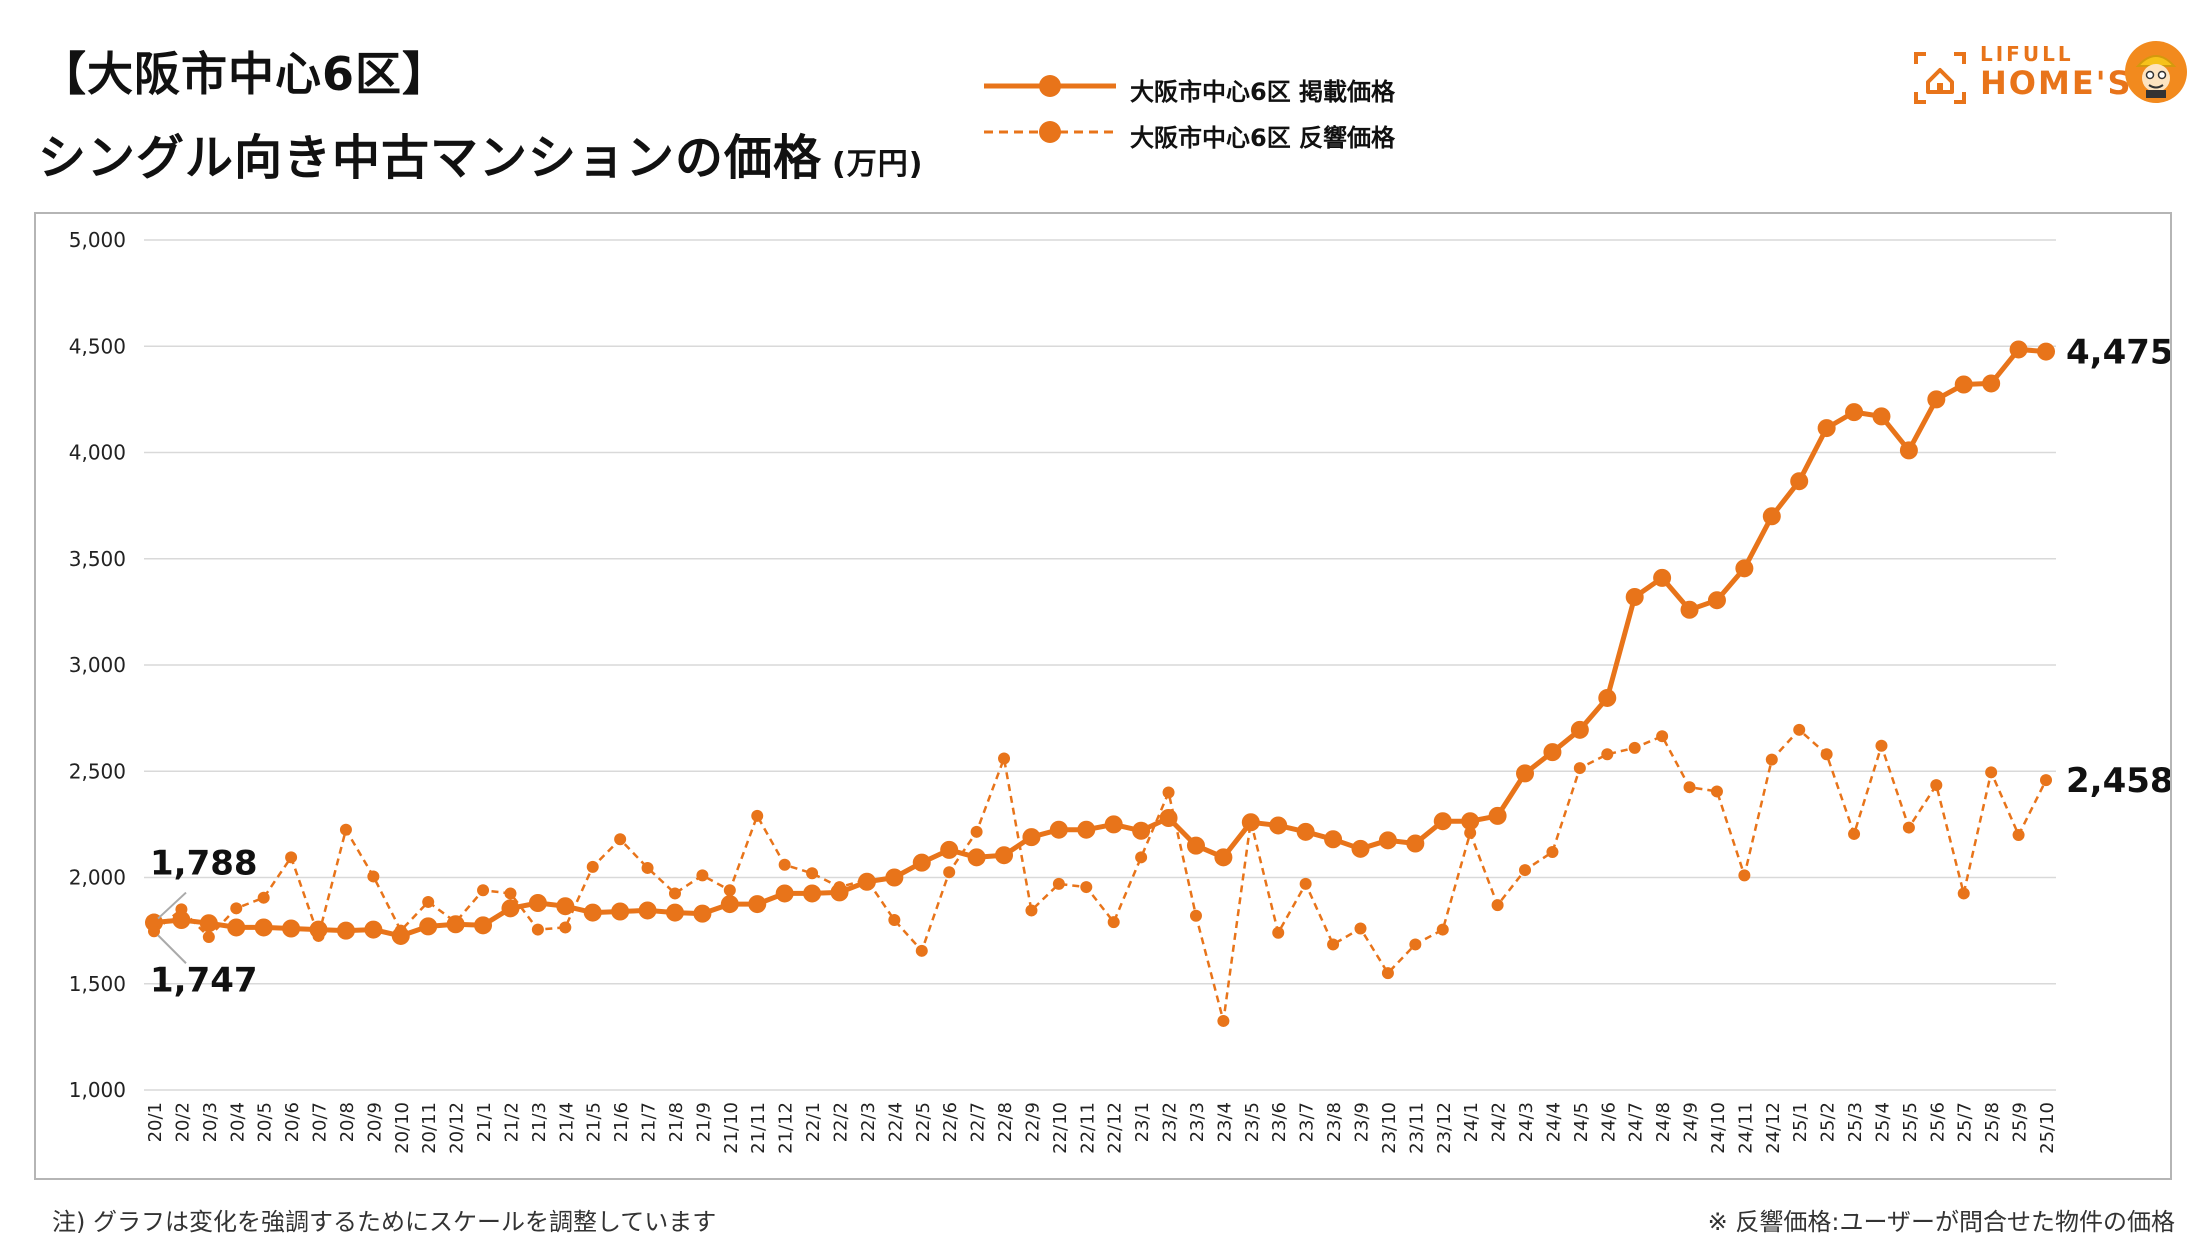 This screenshot has width=2205, height=1240. Describe the element at coordinates (950, 1122) in the screenshot. I see `x-tick-label: 22/6` at that location.